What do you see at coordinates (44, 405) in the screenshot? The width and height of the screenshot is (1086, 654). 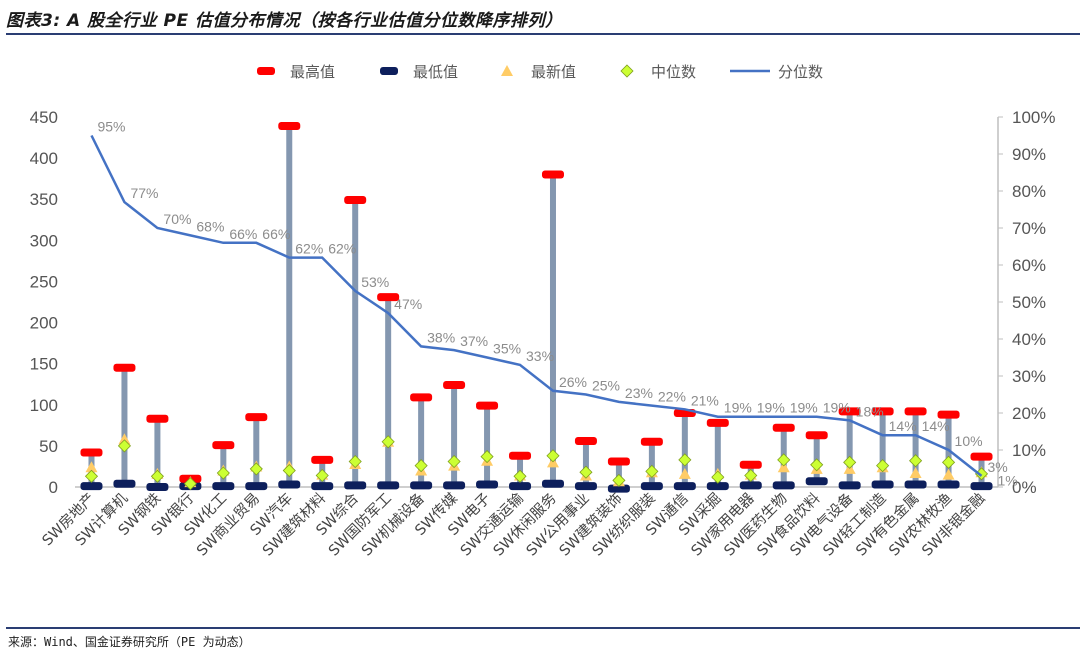 I see `left-y-tick-label: 100` at bounding box center [44, 405].